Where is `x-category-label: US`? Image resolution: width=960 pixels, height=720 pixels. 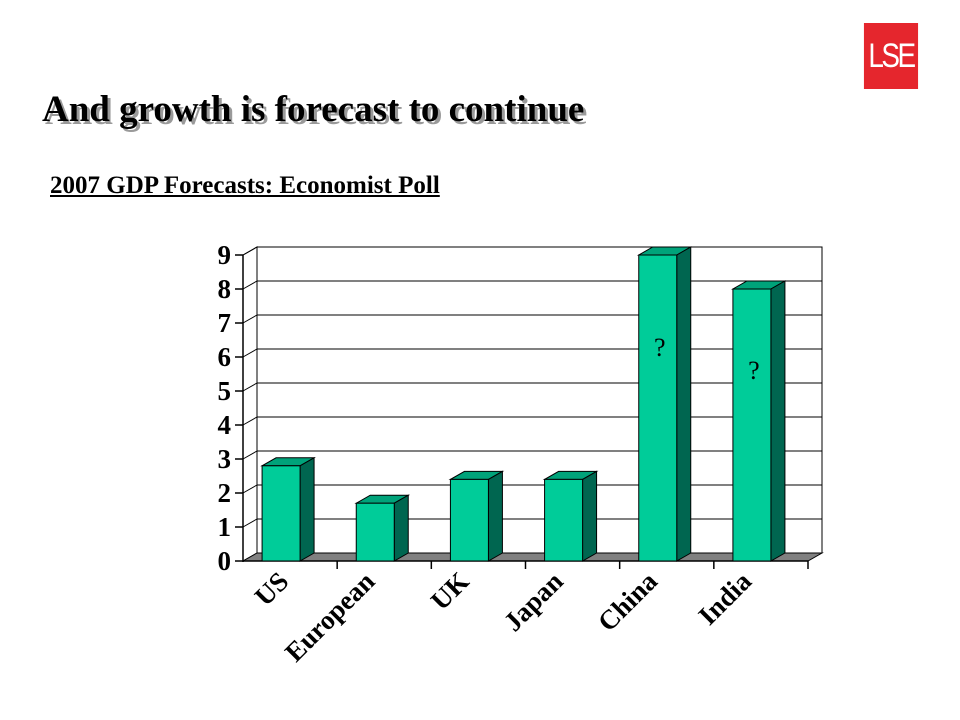 x-category-label: US is located at coordinates (272, 589).